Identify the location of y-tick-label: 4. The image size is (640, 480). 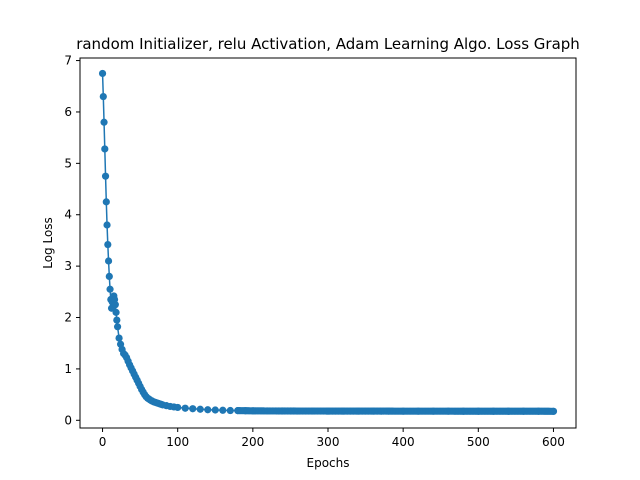
(68, 215).